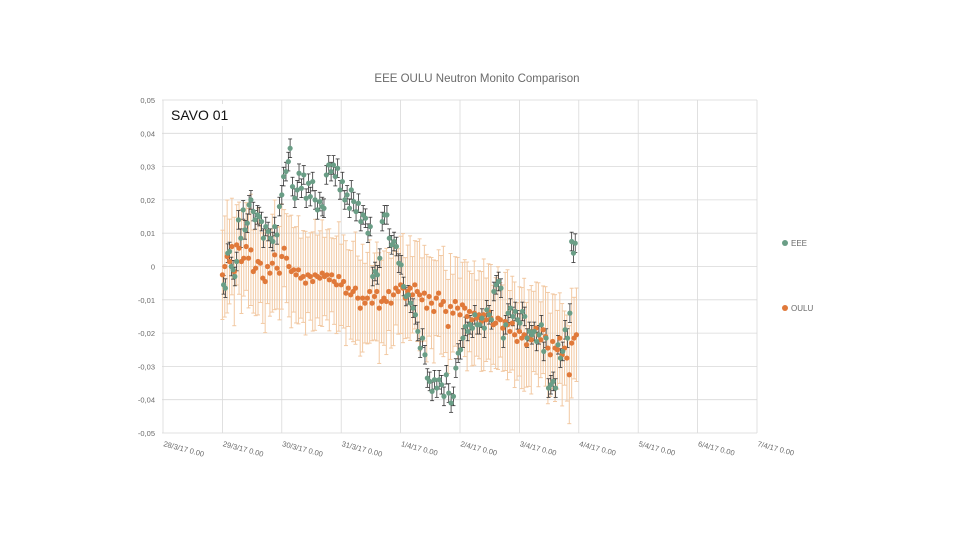 This screenshot has width=960, height=540. What do you see at coordinates (147, 233) in the screenshot?
I see `y-tick-label: 0,01` at bounding box center [147, 233].